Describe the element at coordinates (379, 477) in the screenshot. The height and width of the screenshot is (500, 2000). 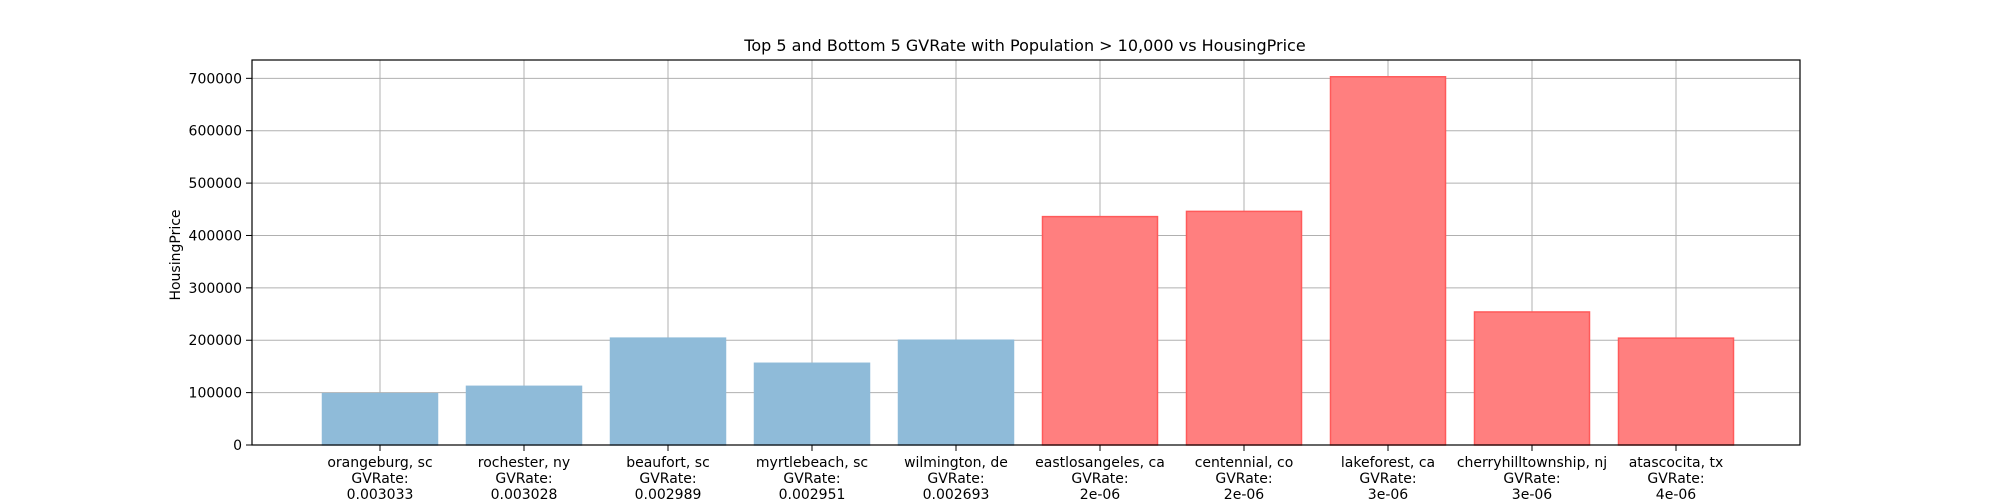
I see `x-tick-label: orangeburg, sc GVRate: 0.003033` at that location.